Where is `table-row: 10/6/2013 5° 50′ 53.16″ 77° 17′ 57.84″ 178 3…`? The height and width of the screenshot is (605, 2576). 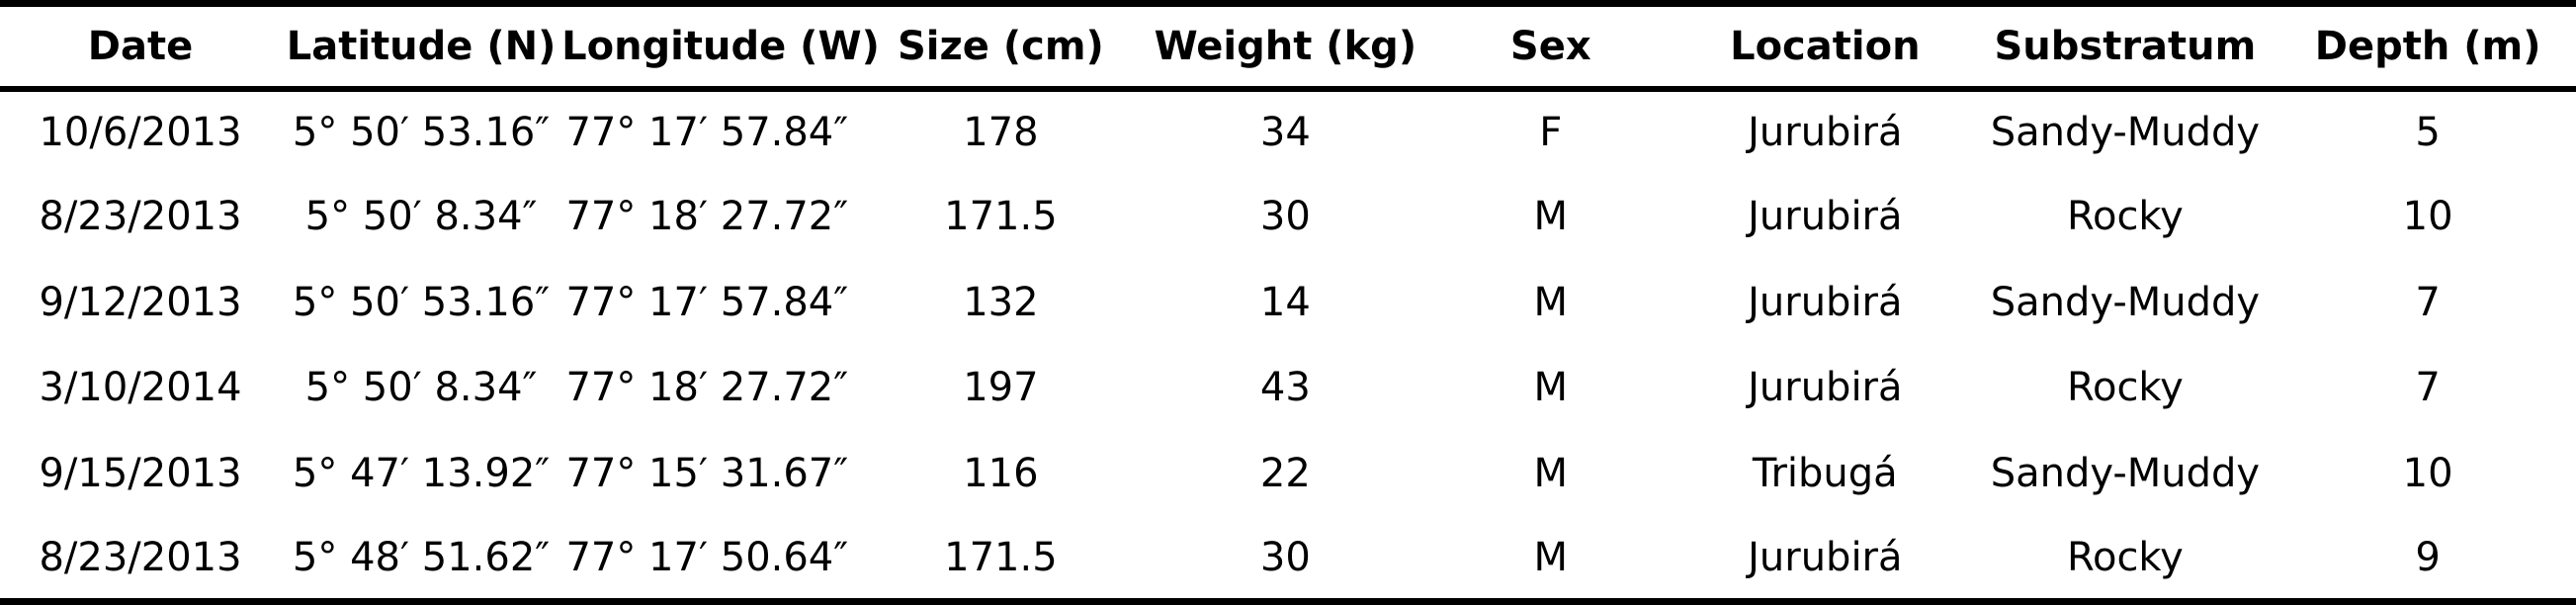
table-row: 10/6/2013 5° 50′ 53.16″ 77° 17′ 57.84″ 178 3… is located at coordinates (1288, 132).